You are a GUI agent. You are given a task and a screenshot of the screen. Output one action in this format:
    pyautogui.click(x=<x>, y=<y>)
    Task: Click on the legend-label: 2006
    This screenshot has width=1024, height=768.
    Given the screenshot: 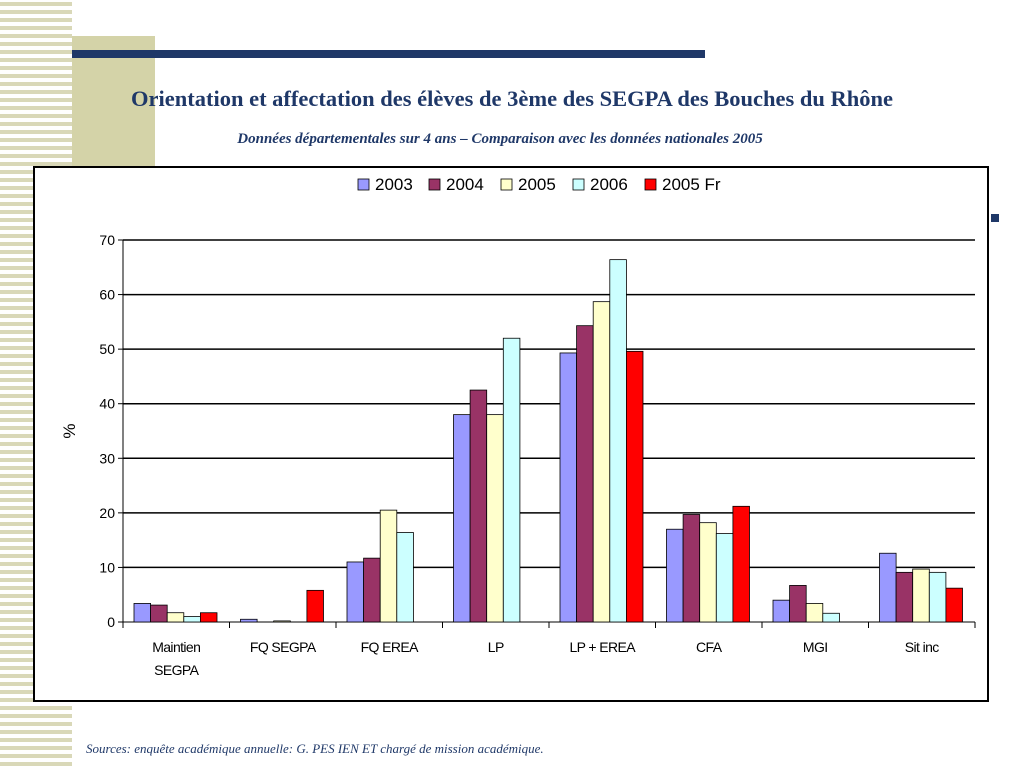 What is the action you would take?
    pyautogui.click(x=609, y=184)
    